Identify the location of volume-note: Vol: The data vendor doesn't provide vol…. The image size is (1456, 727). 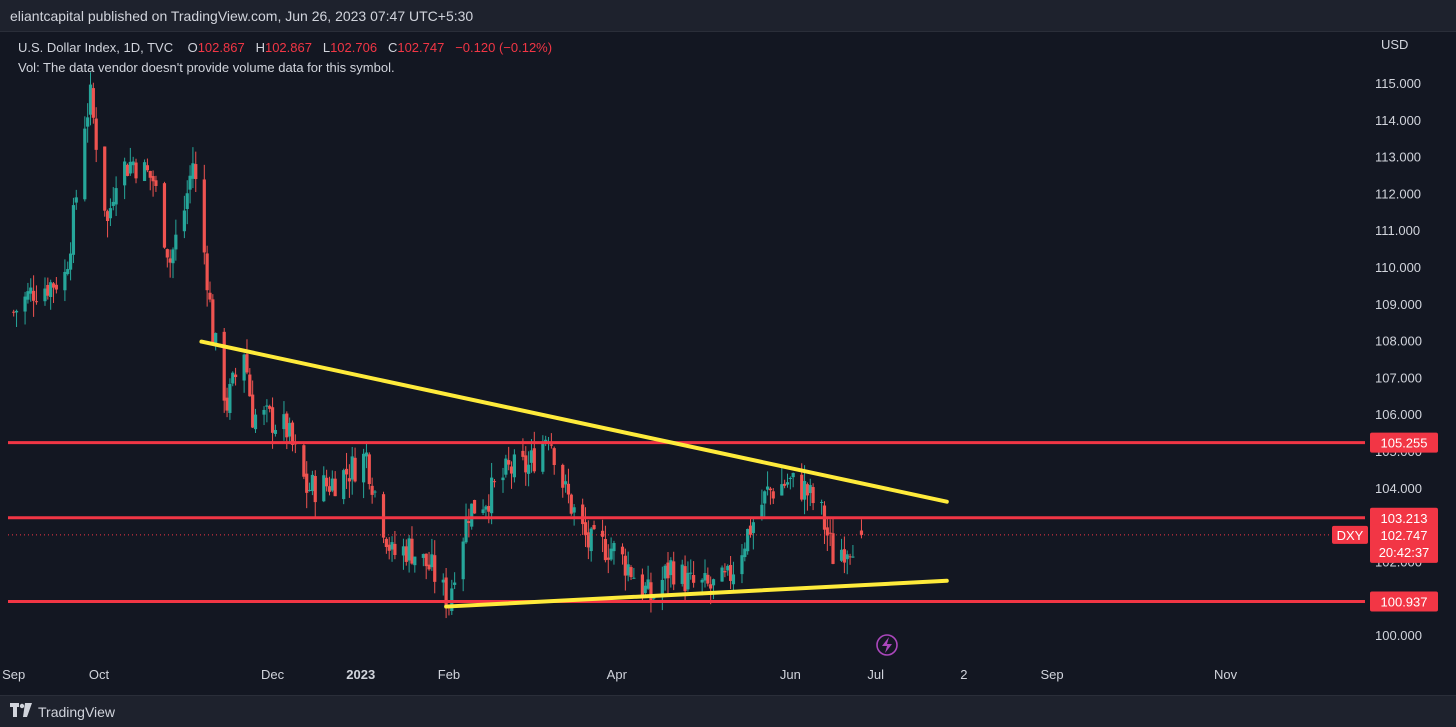
(206, 67).